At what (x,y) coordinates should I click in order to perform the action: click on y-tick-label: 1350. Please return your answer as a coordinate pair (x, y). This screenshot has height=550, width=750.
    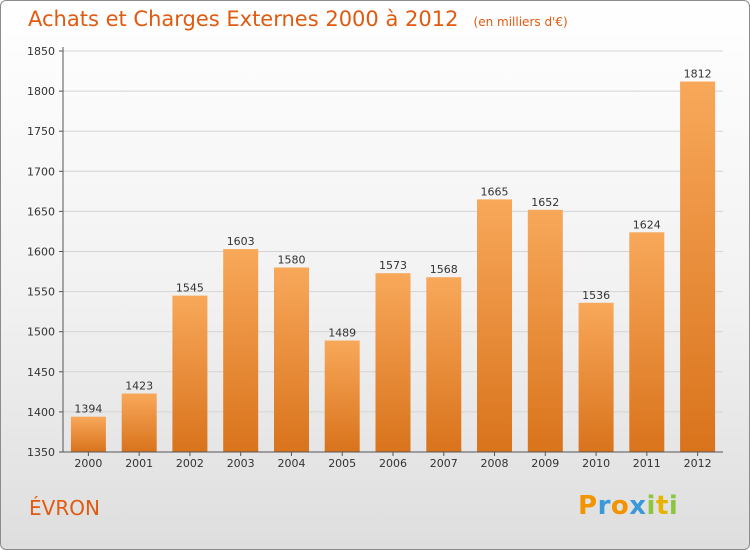
    Looking at the image, I should click on (41, 452).